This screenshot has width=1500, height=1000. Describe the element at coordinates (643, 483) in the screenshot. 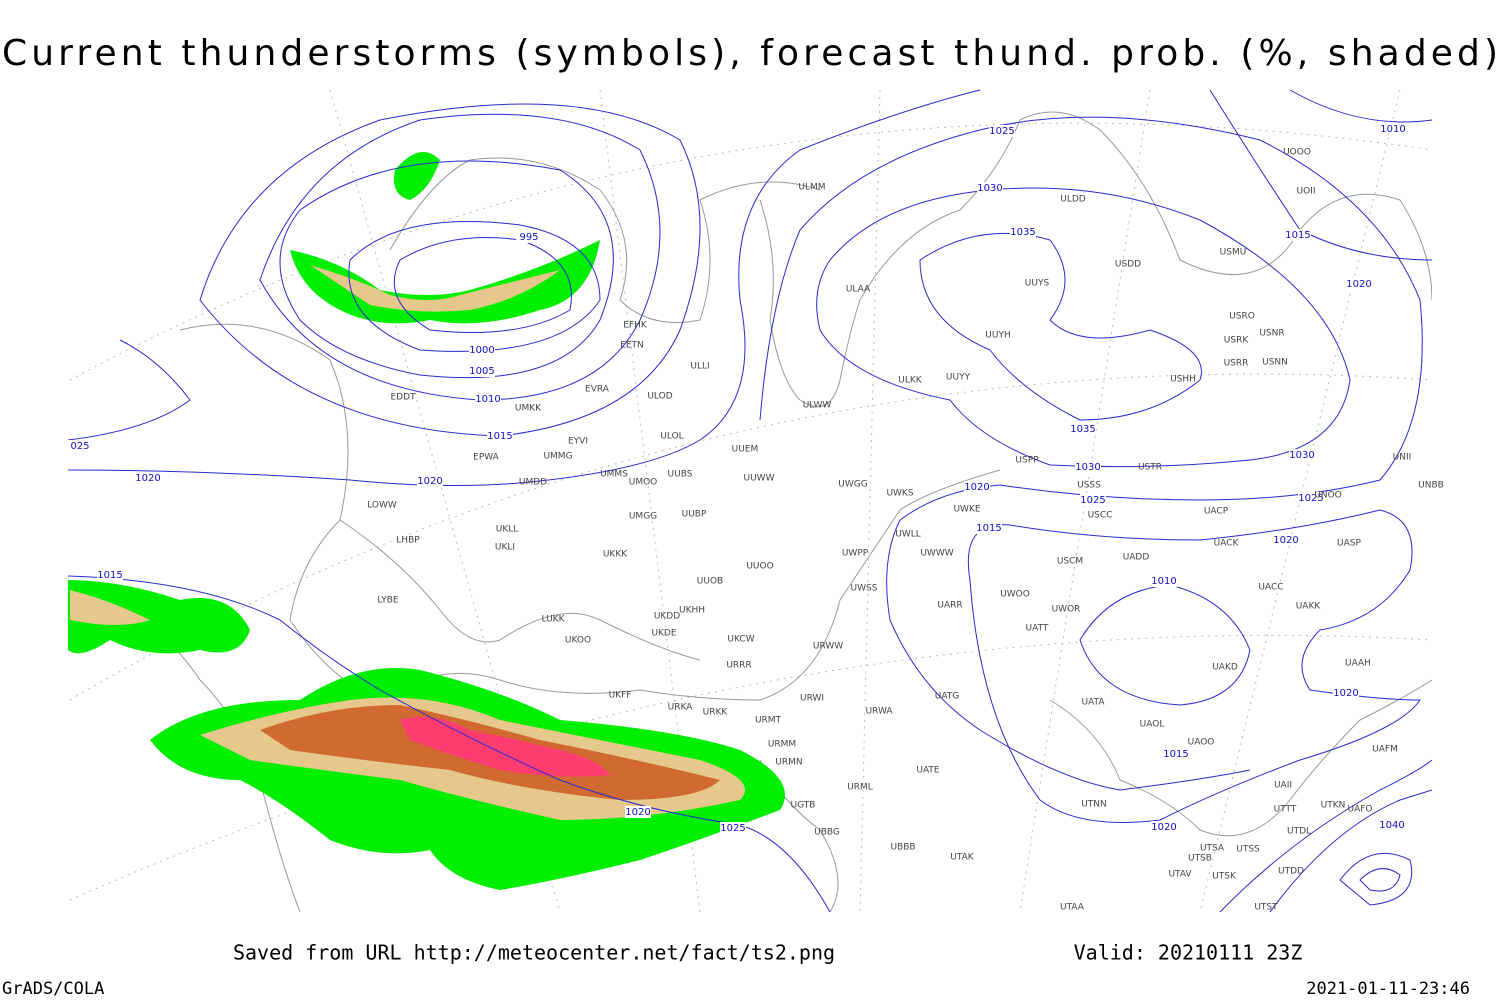

I see `station-code: UMOO` at that location.